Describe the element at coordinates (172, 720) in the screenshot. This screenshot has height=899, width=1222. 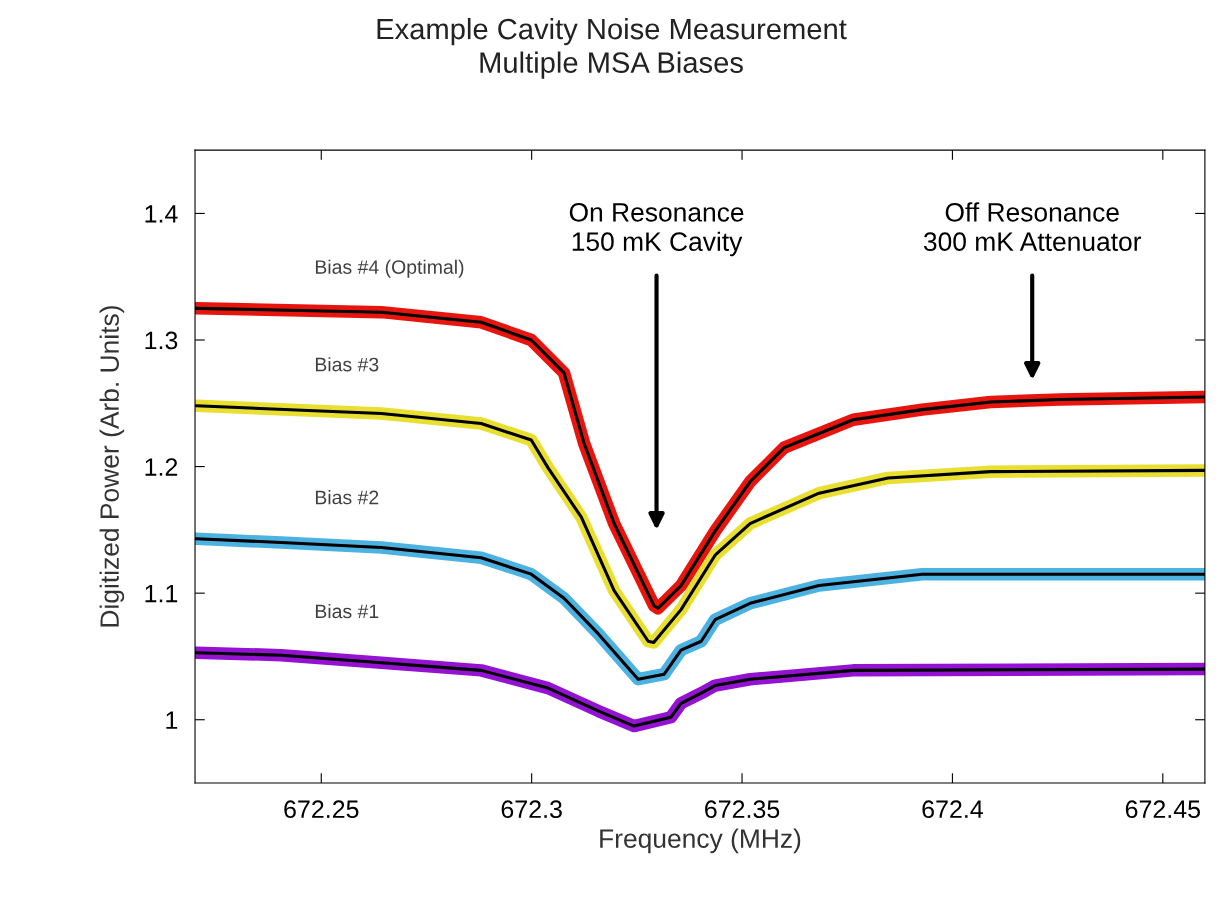
I see `y-tick-label: 1` at that location.